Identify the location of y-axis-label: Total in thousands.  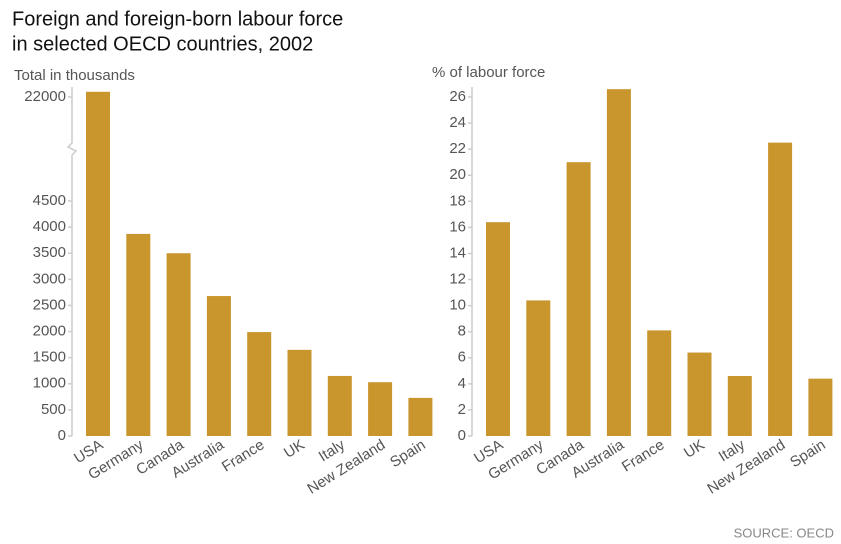
(74, 75).